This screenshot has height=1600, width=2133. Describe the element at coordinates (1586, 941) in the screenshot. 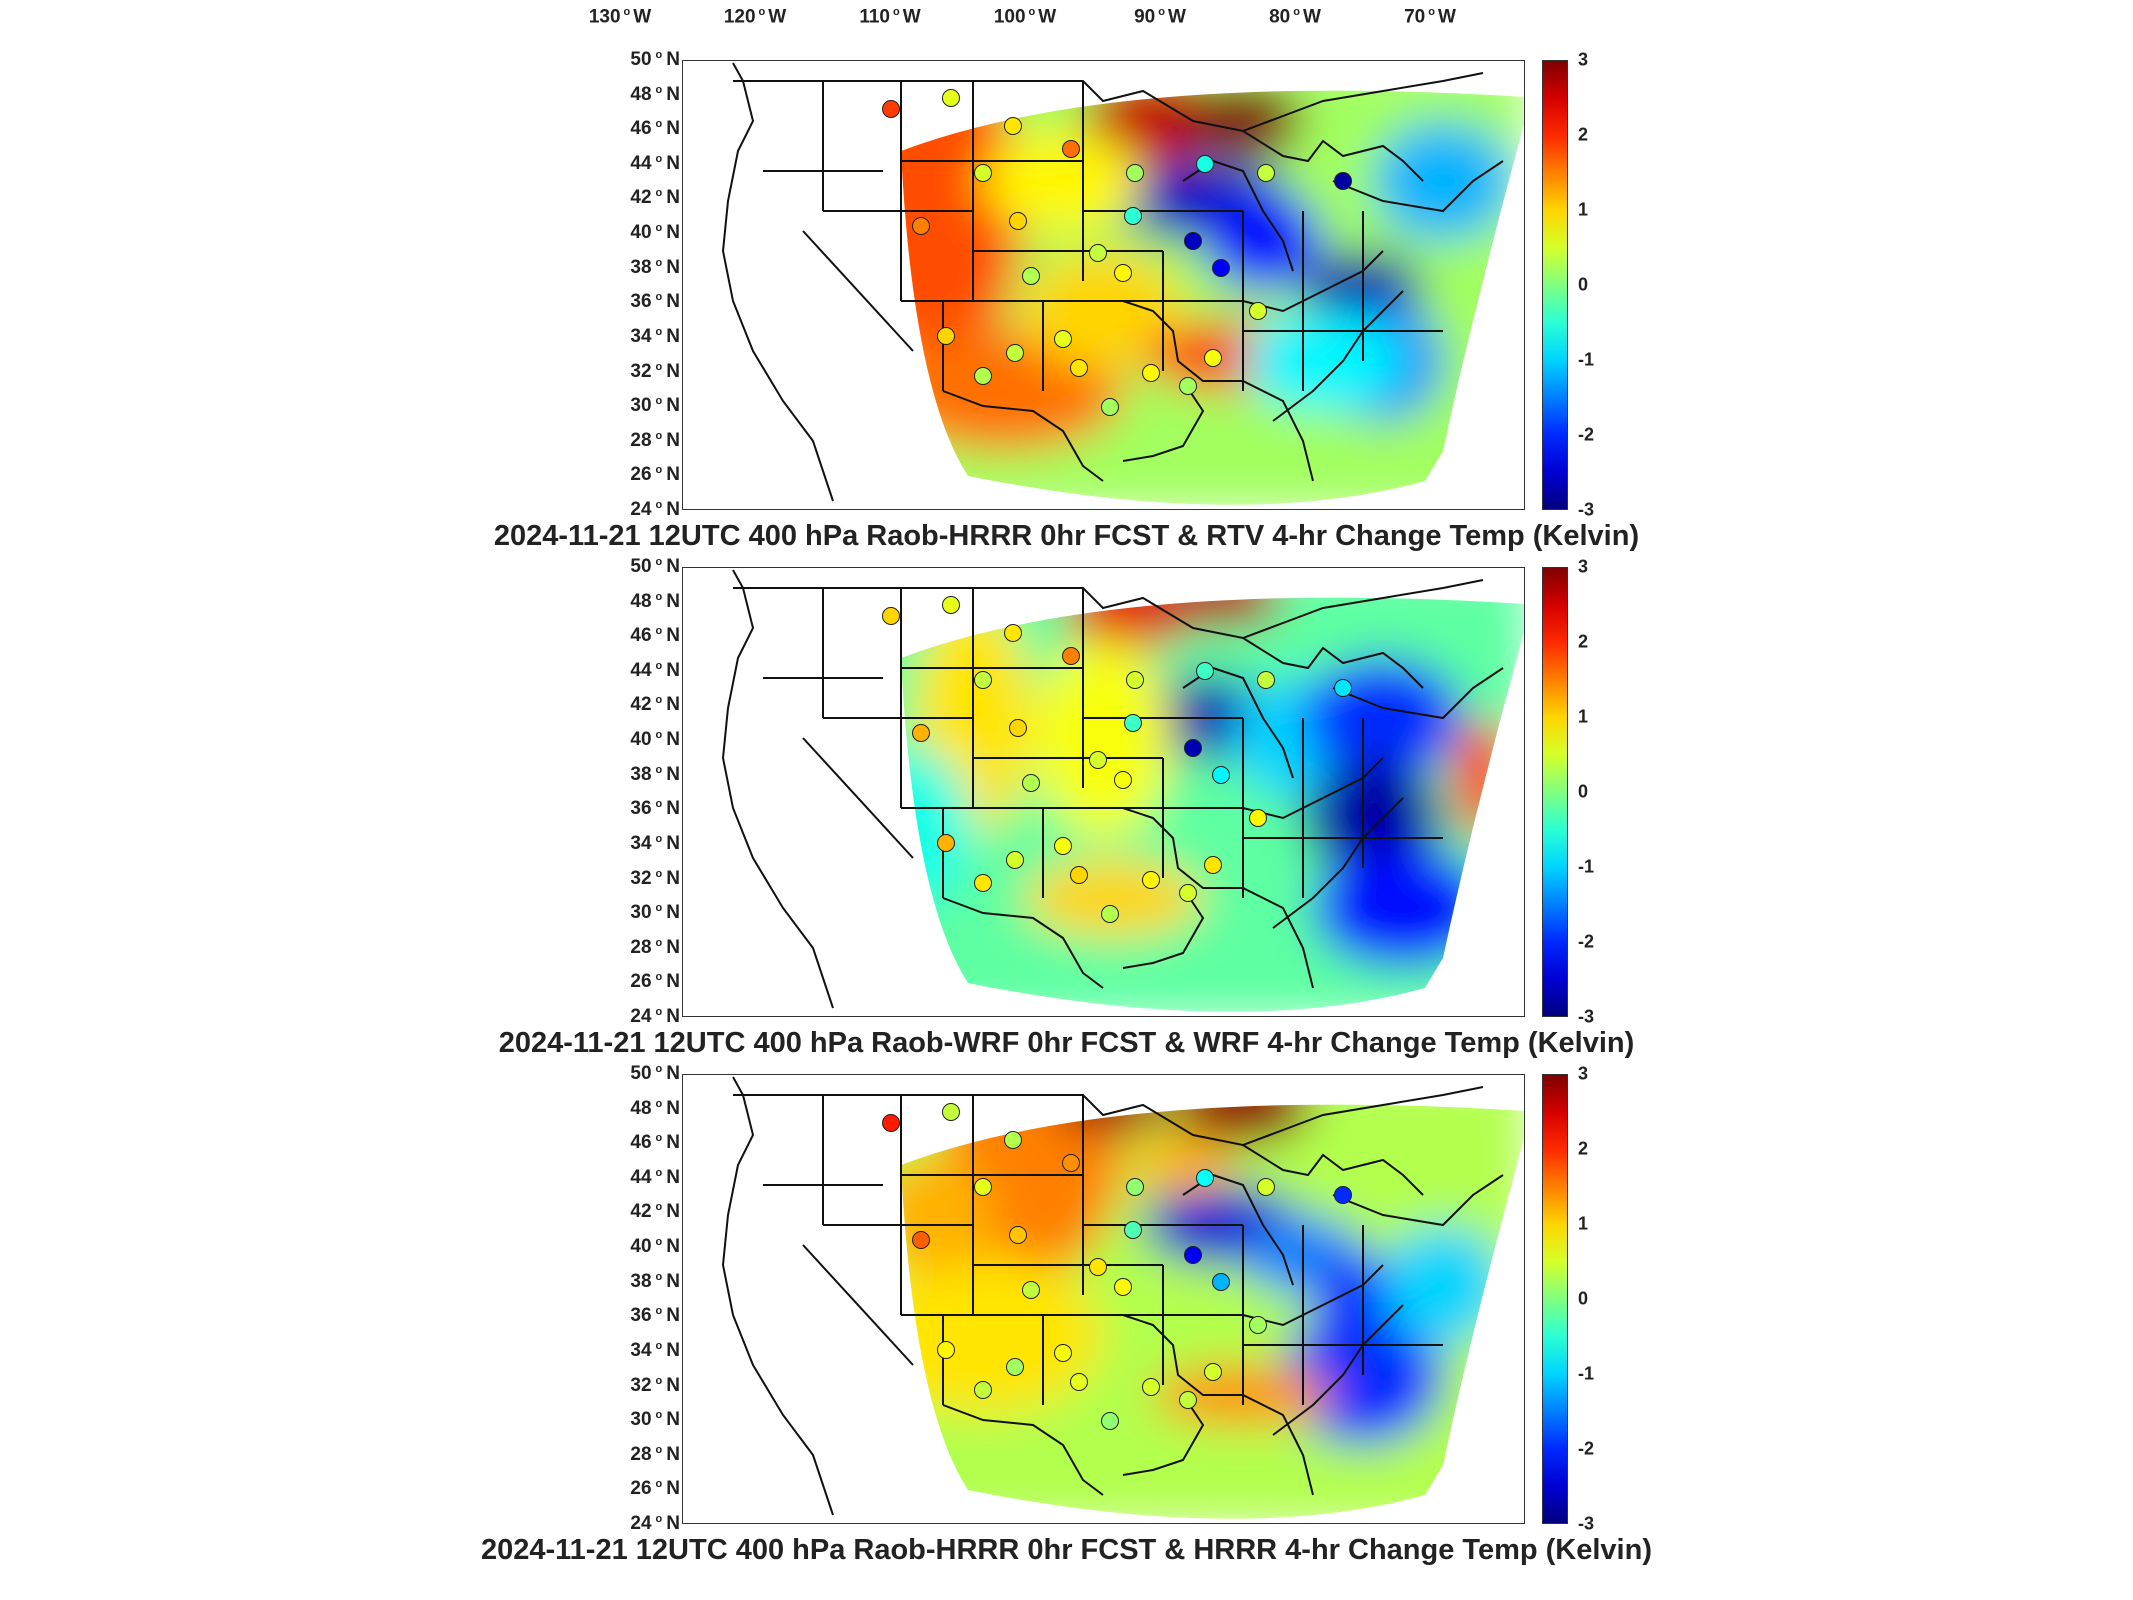

I see `colorbar-tick-label: -2` at that location.